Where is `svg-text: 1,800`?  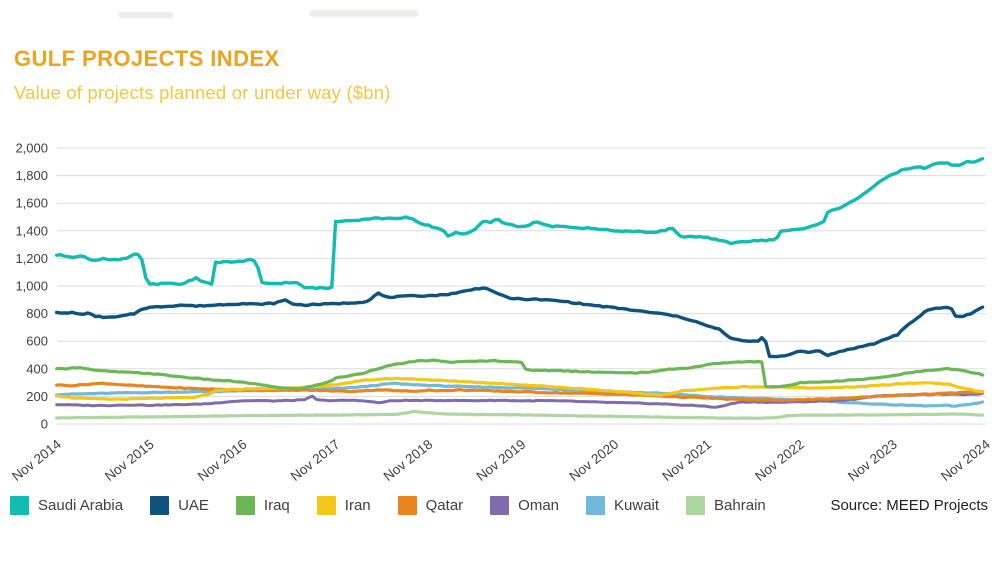 svg-text: 1,800 is located at coordinates (31, 175).